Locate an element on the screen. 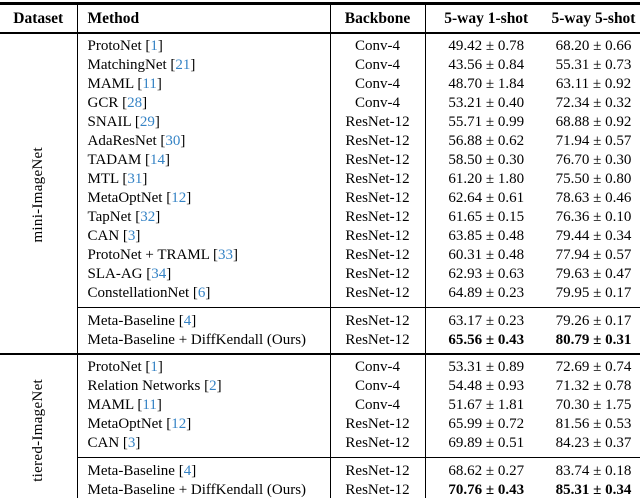 This screenshot has width=640, height=498. five-shot-value: 80.79 ± 0.31 is located at coordinates (593, 340).